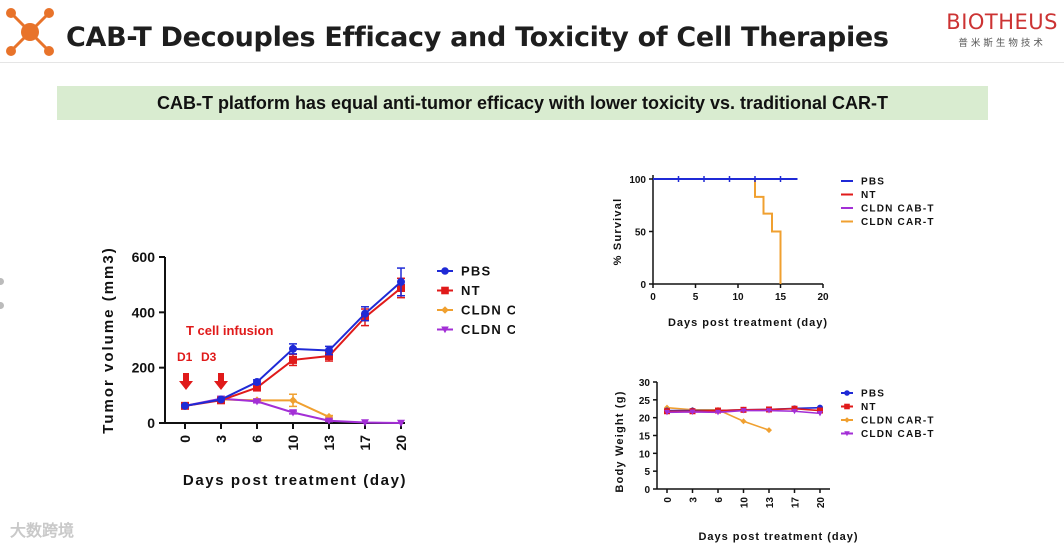 The image size is (1064, 550). I want to click on y-tick-label: 600, so click(144, 257).